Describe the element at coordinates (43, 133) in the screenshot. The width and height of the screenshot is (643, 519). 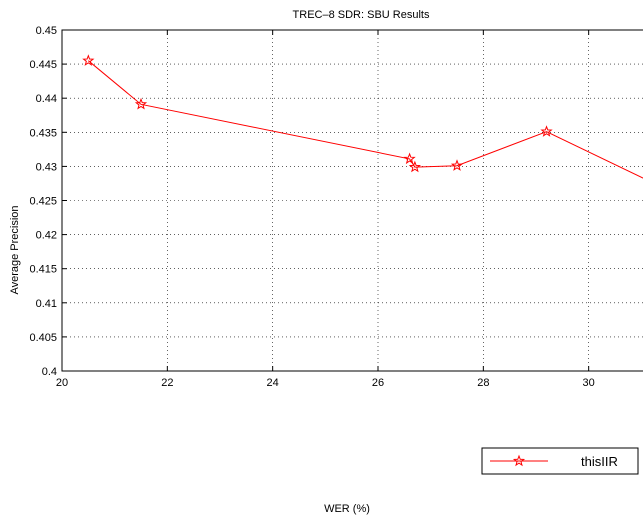
I see `y-tick-label: 0.435` at that location.